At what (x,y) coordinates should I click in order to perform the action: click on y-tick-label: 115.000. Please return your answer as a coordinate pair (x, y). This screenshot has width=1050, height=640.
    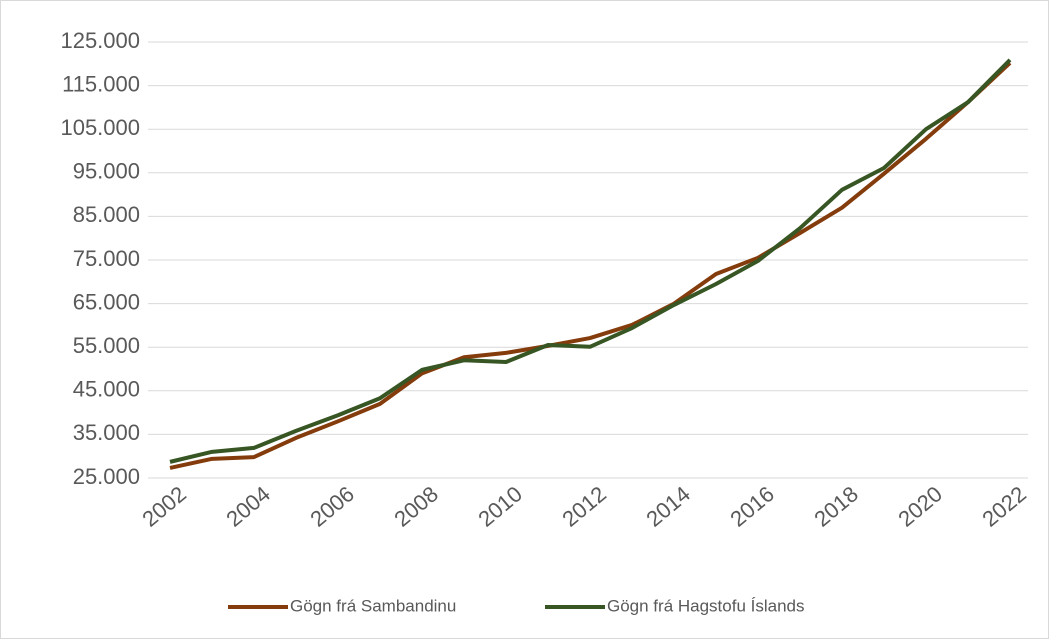
    Looking at the image, I should click on (101, 83).